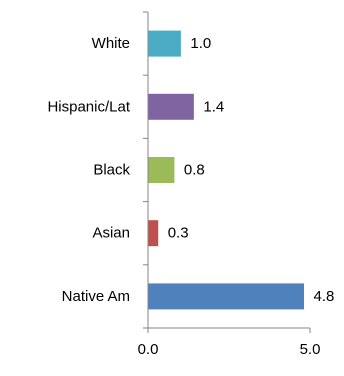 Image resolution: width=344 pixels, height=376 pixels. Describe the element at coordinates (148, 349) in the screenshot. I see `x-tick-label-0: 0.0` at that location.